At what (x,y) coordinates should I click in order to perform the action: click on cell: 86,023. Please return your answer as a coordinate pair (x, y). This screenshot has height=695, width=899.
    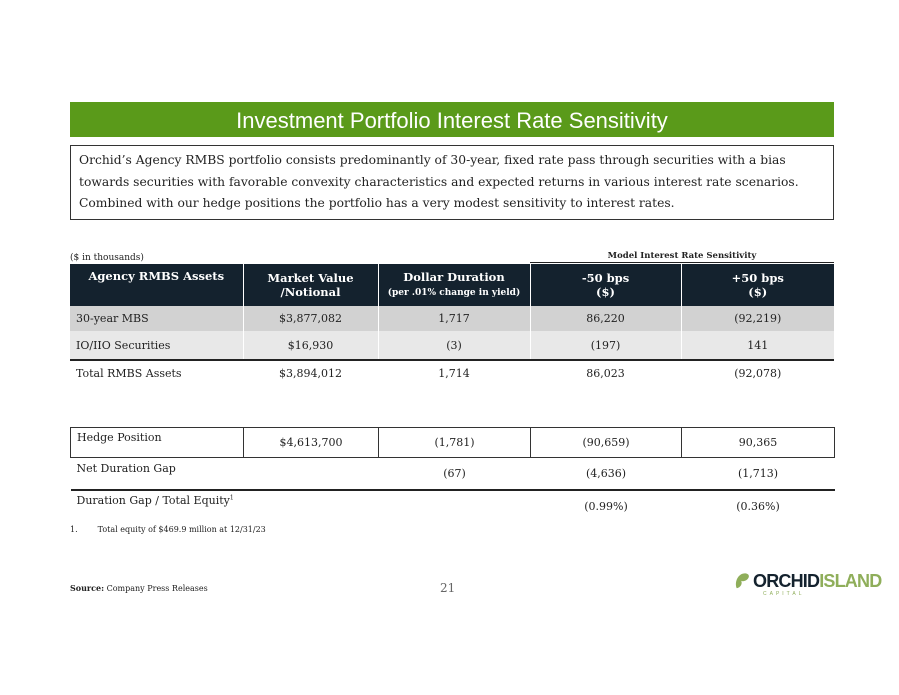
    Looking at the image, I should click on (605, 378).